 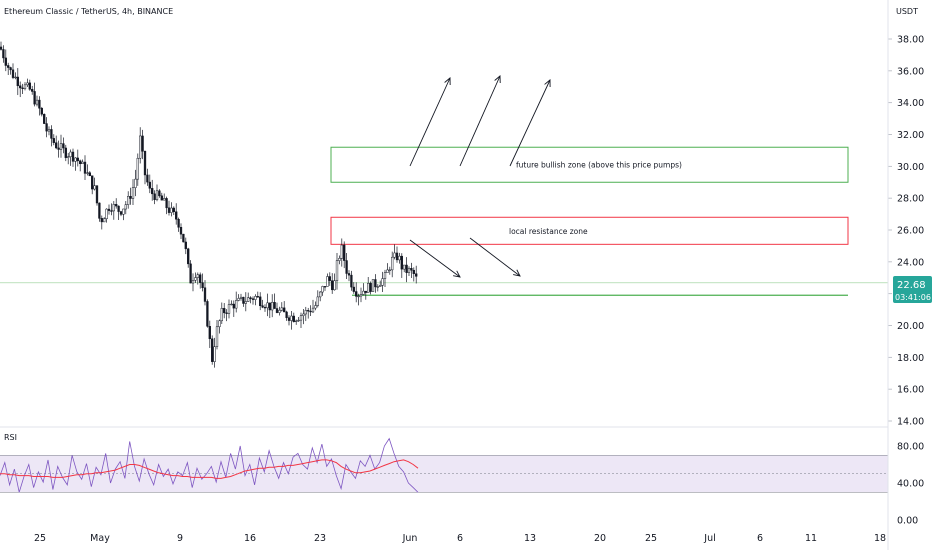 What do you see at coordinates (709, 538) in the screenshot?
I see `time-tick-label: Jul` at bounding box center [709, 538].